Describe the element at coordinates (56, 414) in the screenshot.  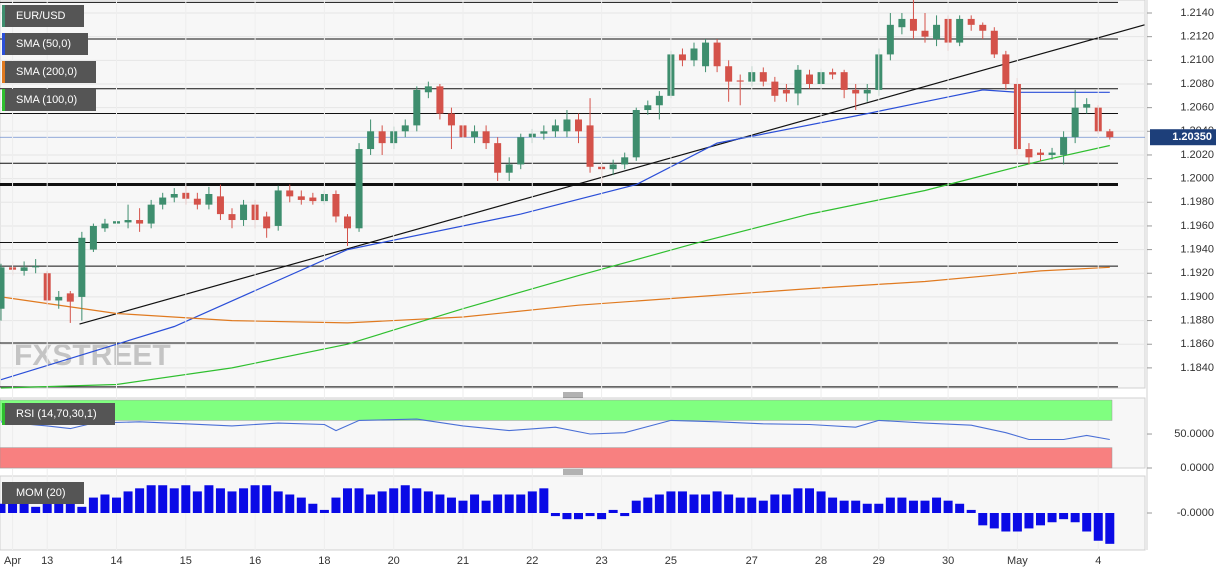
I see `legend-label: RSI (14,70,30,1)` at that location.